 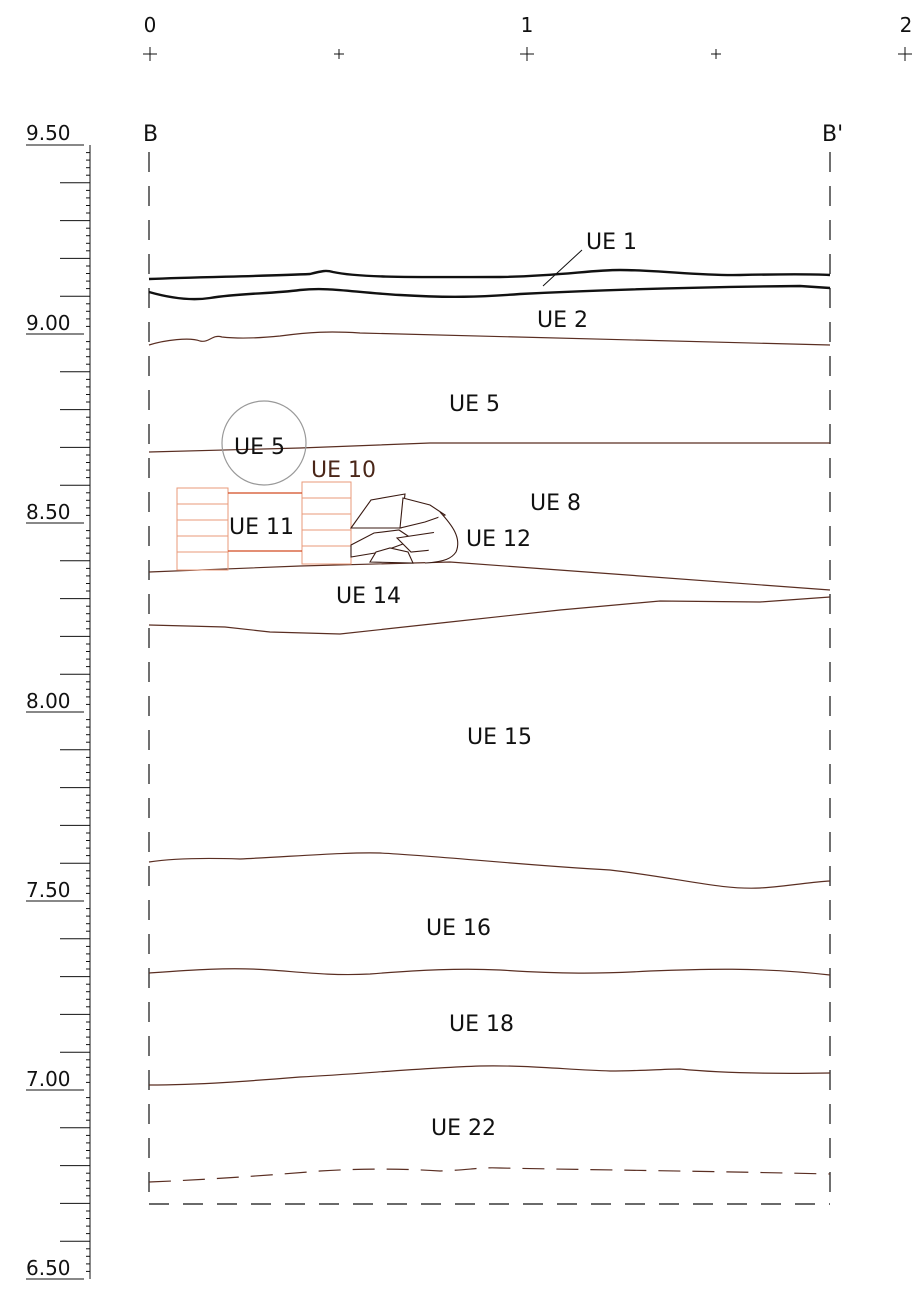 I want to click on horizontal-scale: 0 1 2, so click(x=527, y=37).